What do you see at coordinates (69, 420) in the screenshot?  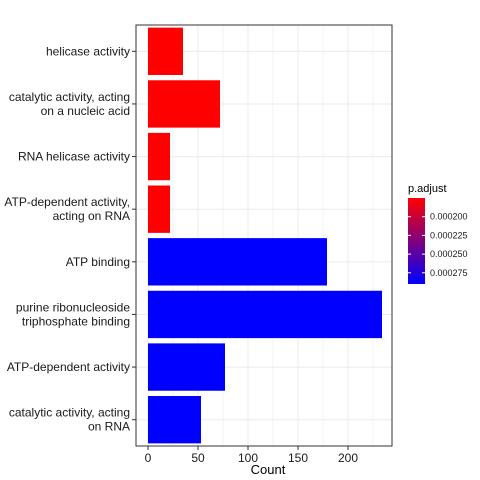 I see `y-tick-label: catalytic activity, acting on RNA` at bounding box center [69, 420].